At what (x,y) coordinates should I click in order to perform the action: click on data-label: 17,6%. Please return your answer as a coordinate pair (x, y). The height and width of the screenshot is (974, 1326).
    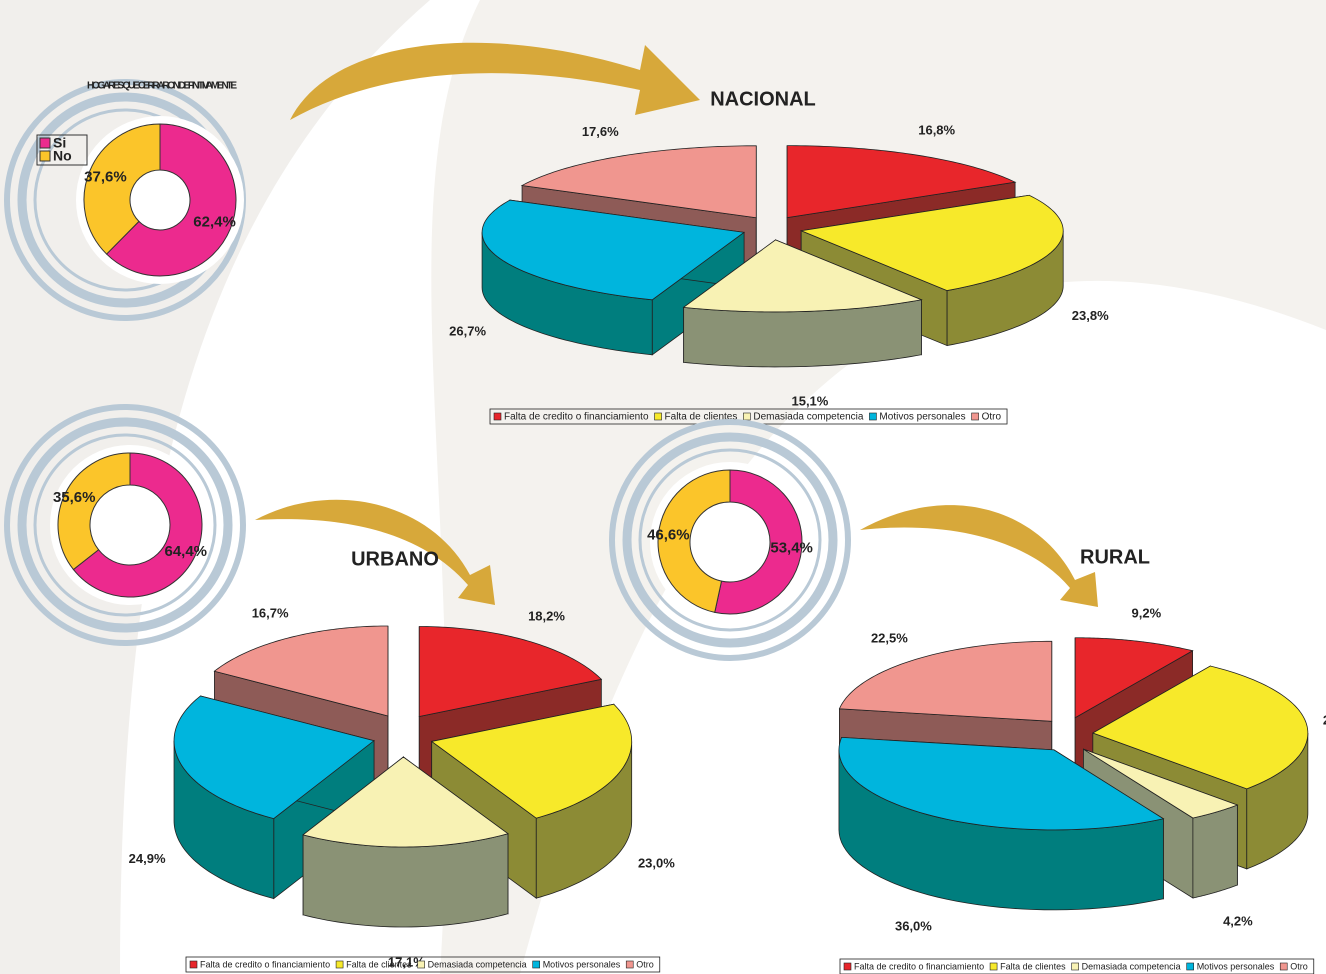
    Looking at the image, I should click on (600, 131).